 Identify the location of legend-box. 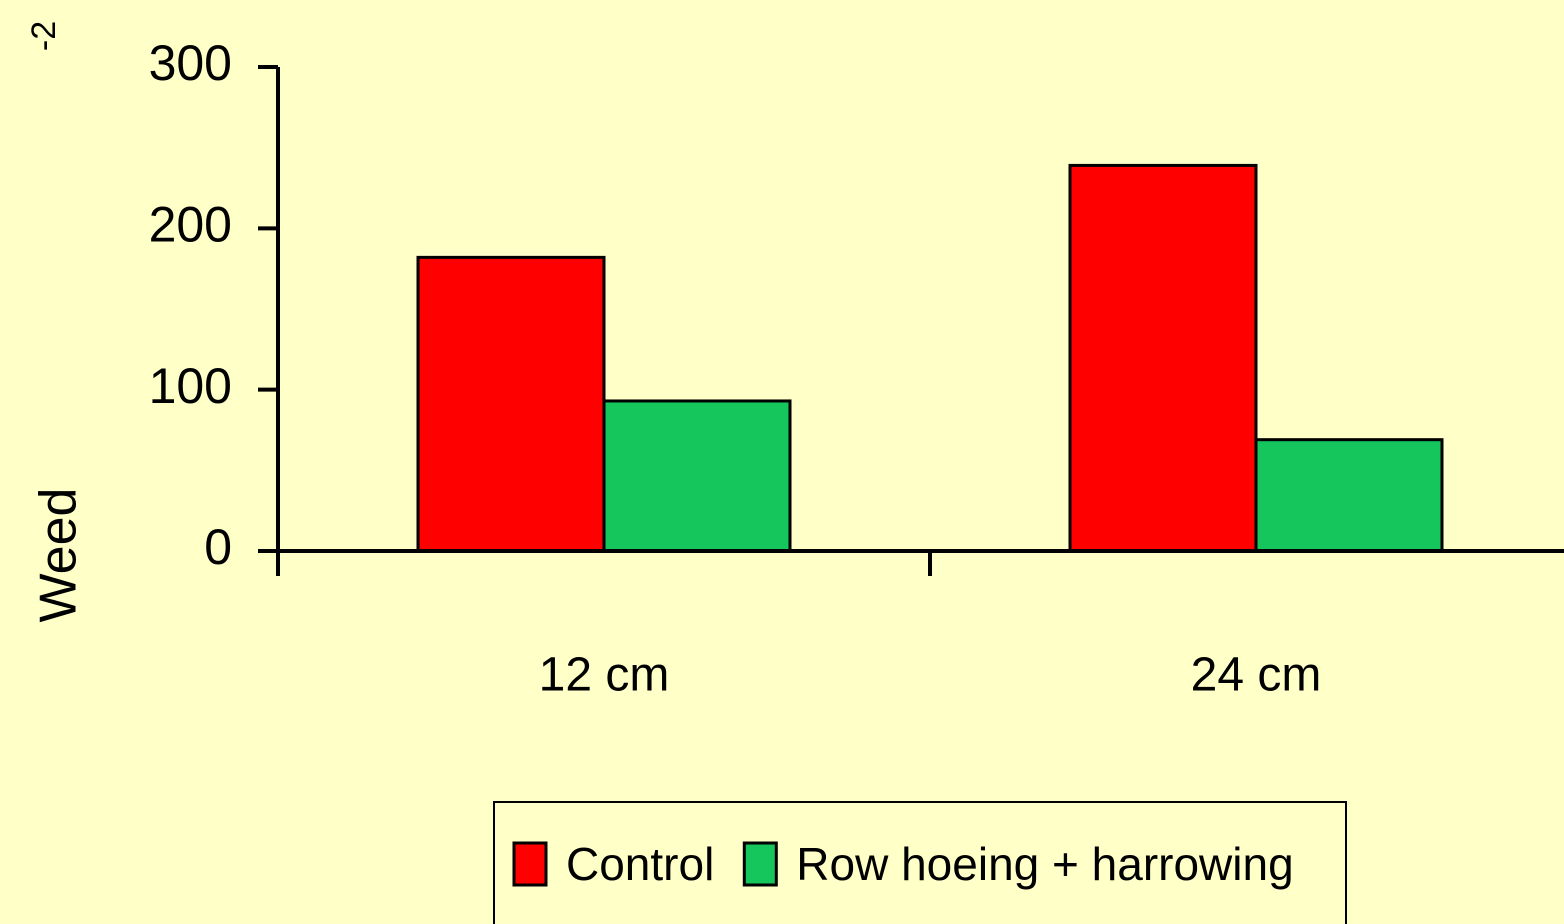
(920, 862).